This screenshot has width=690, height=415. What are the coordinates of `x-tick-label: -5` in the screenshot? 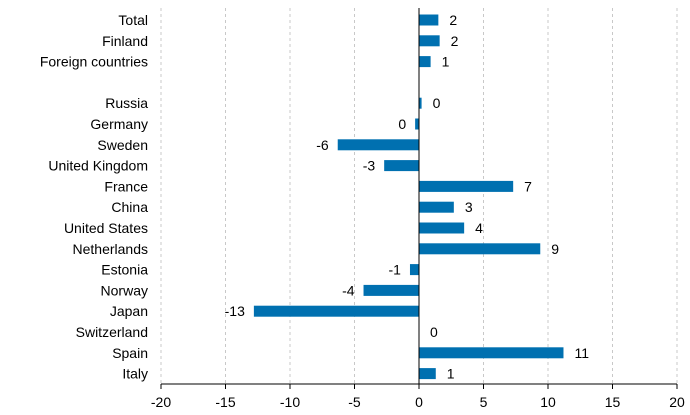 It's located at (354, 402).